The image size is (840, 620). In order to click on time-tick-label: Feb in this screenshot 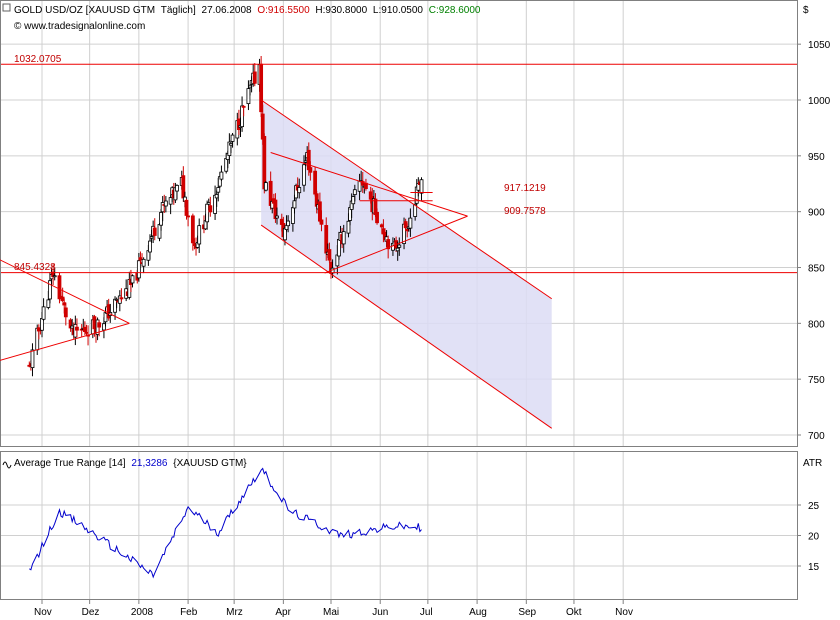, I will do `click(189, 612)`.